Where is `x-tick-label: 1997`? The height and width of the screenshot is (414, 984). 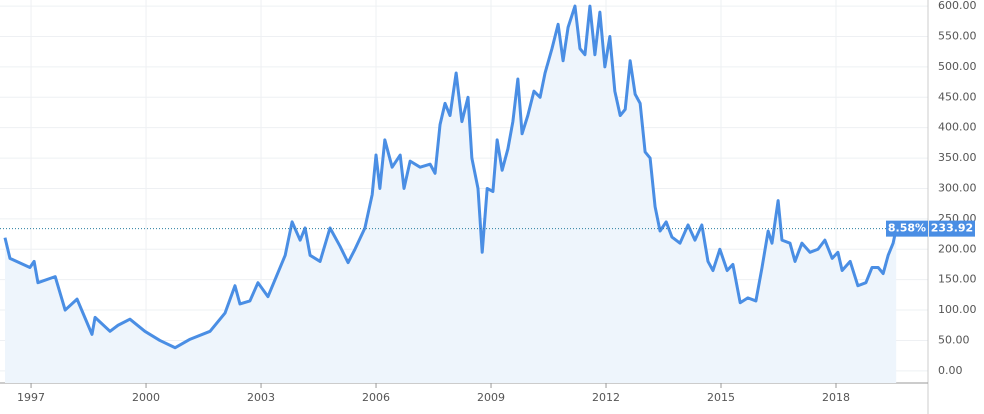 x-tick-label: 1997 is located at coordinates (31, 397).